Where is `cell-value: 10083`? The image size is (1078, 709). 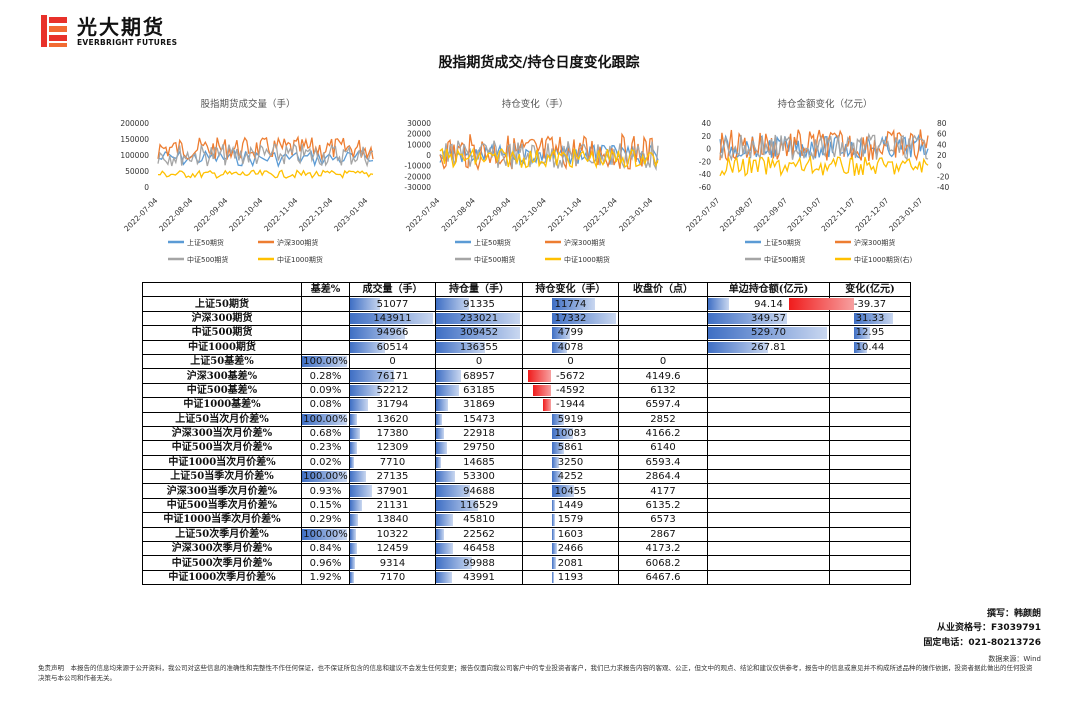 cell-value: 10083 is located at coordinates (570, 434).